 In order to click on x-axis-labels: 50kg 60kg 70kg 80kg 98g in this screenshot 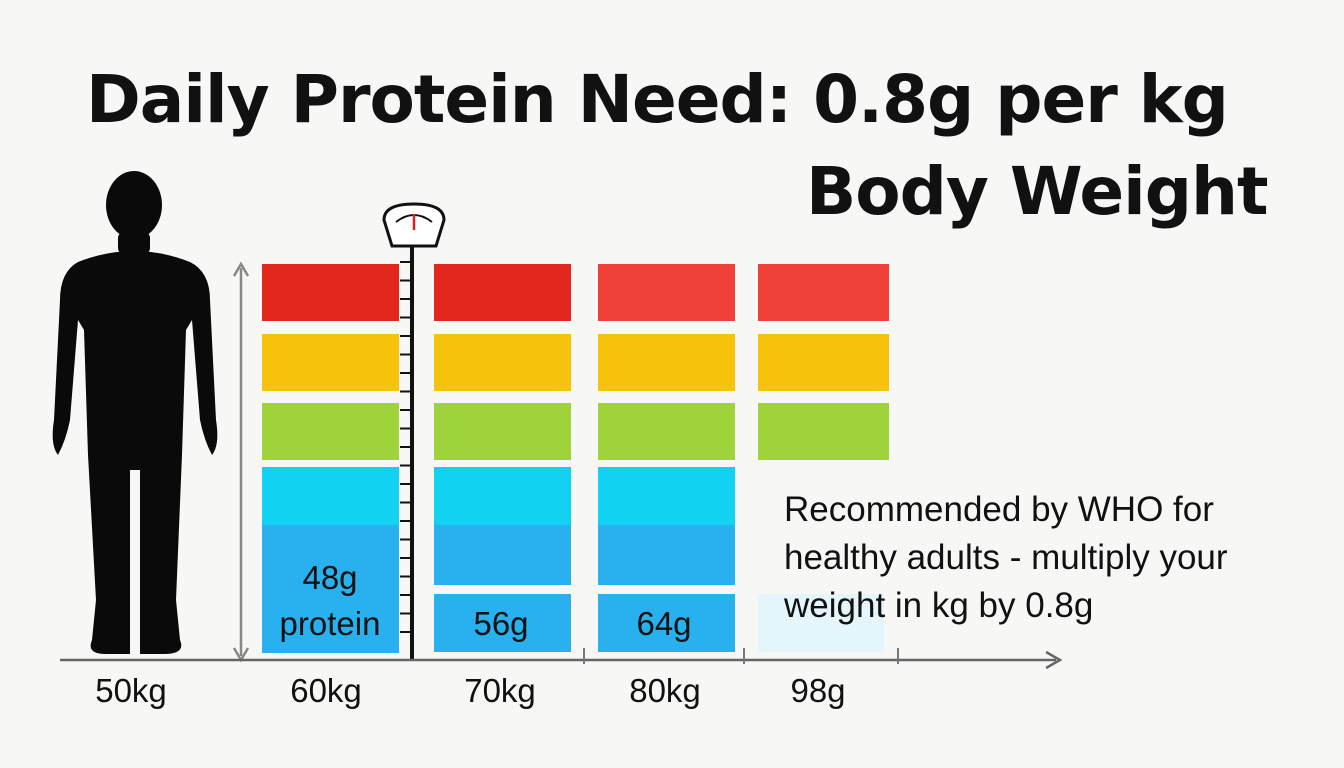, I will do `click(470, 690)`.